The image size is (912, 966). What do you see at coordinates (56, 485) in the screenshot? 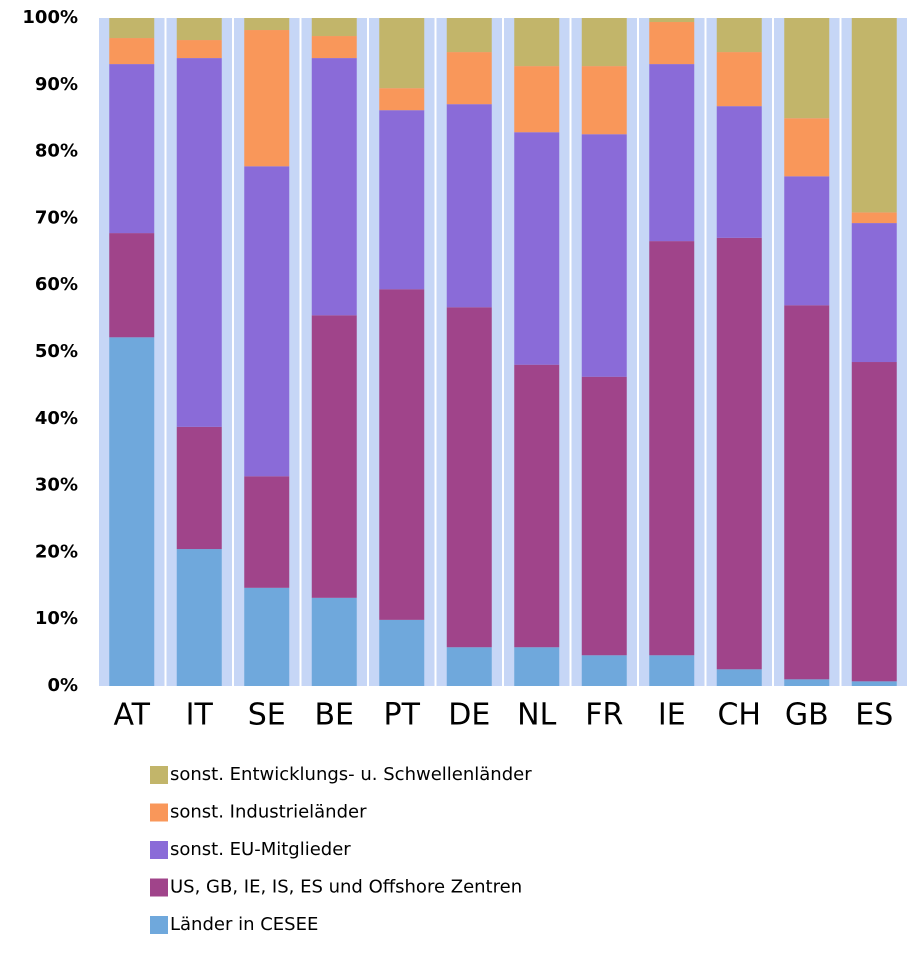
I see `y-tick-label: 30%` at bounding box center [56, 485].